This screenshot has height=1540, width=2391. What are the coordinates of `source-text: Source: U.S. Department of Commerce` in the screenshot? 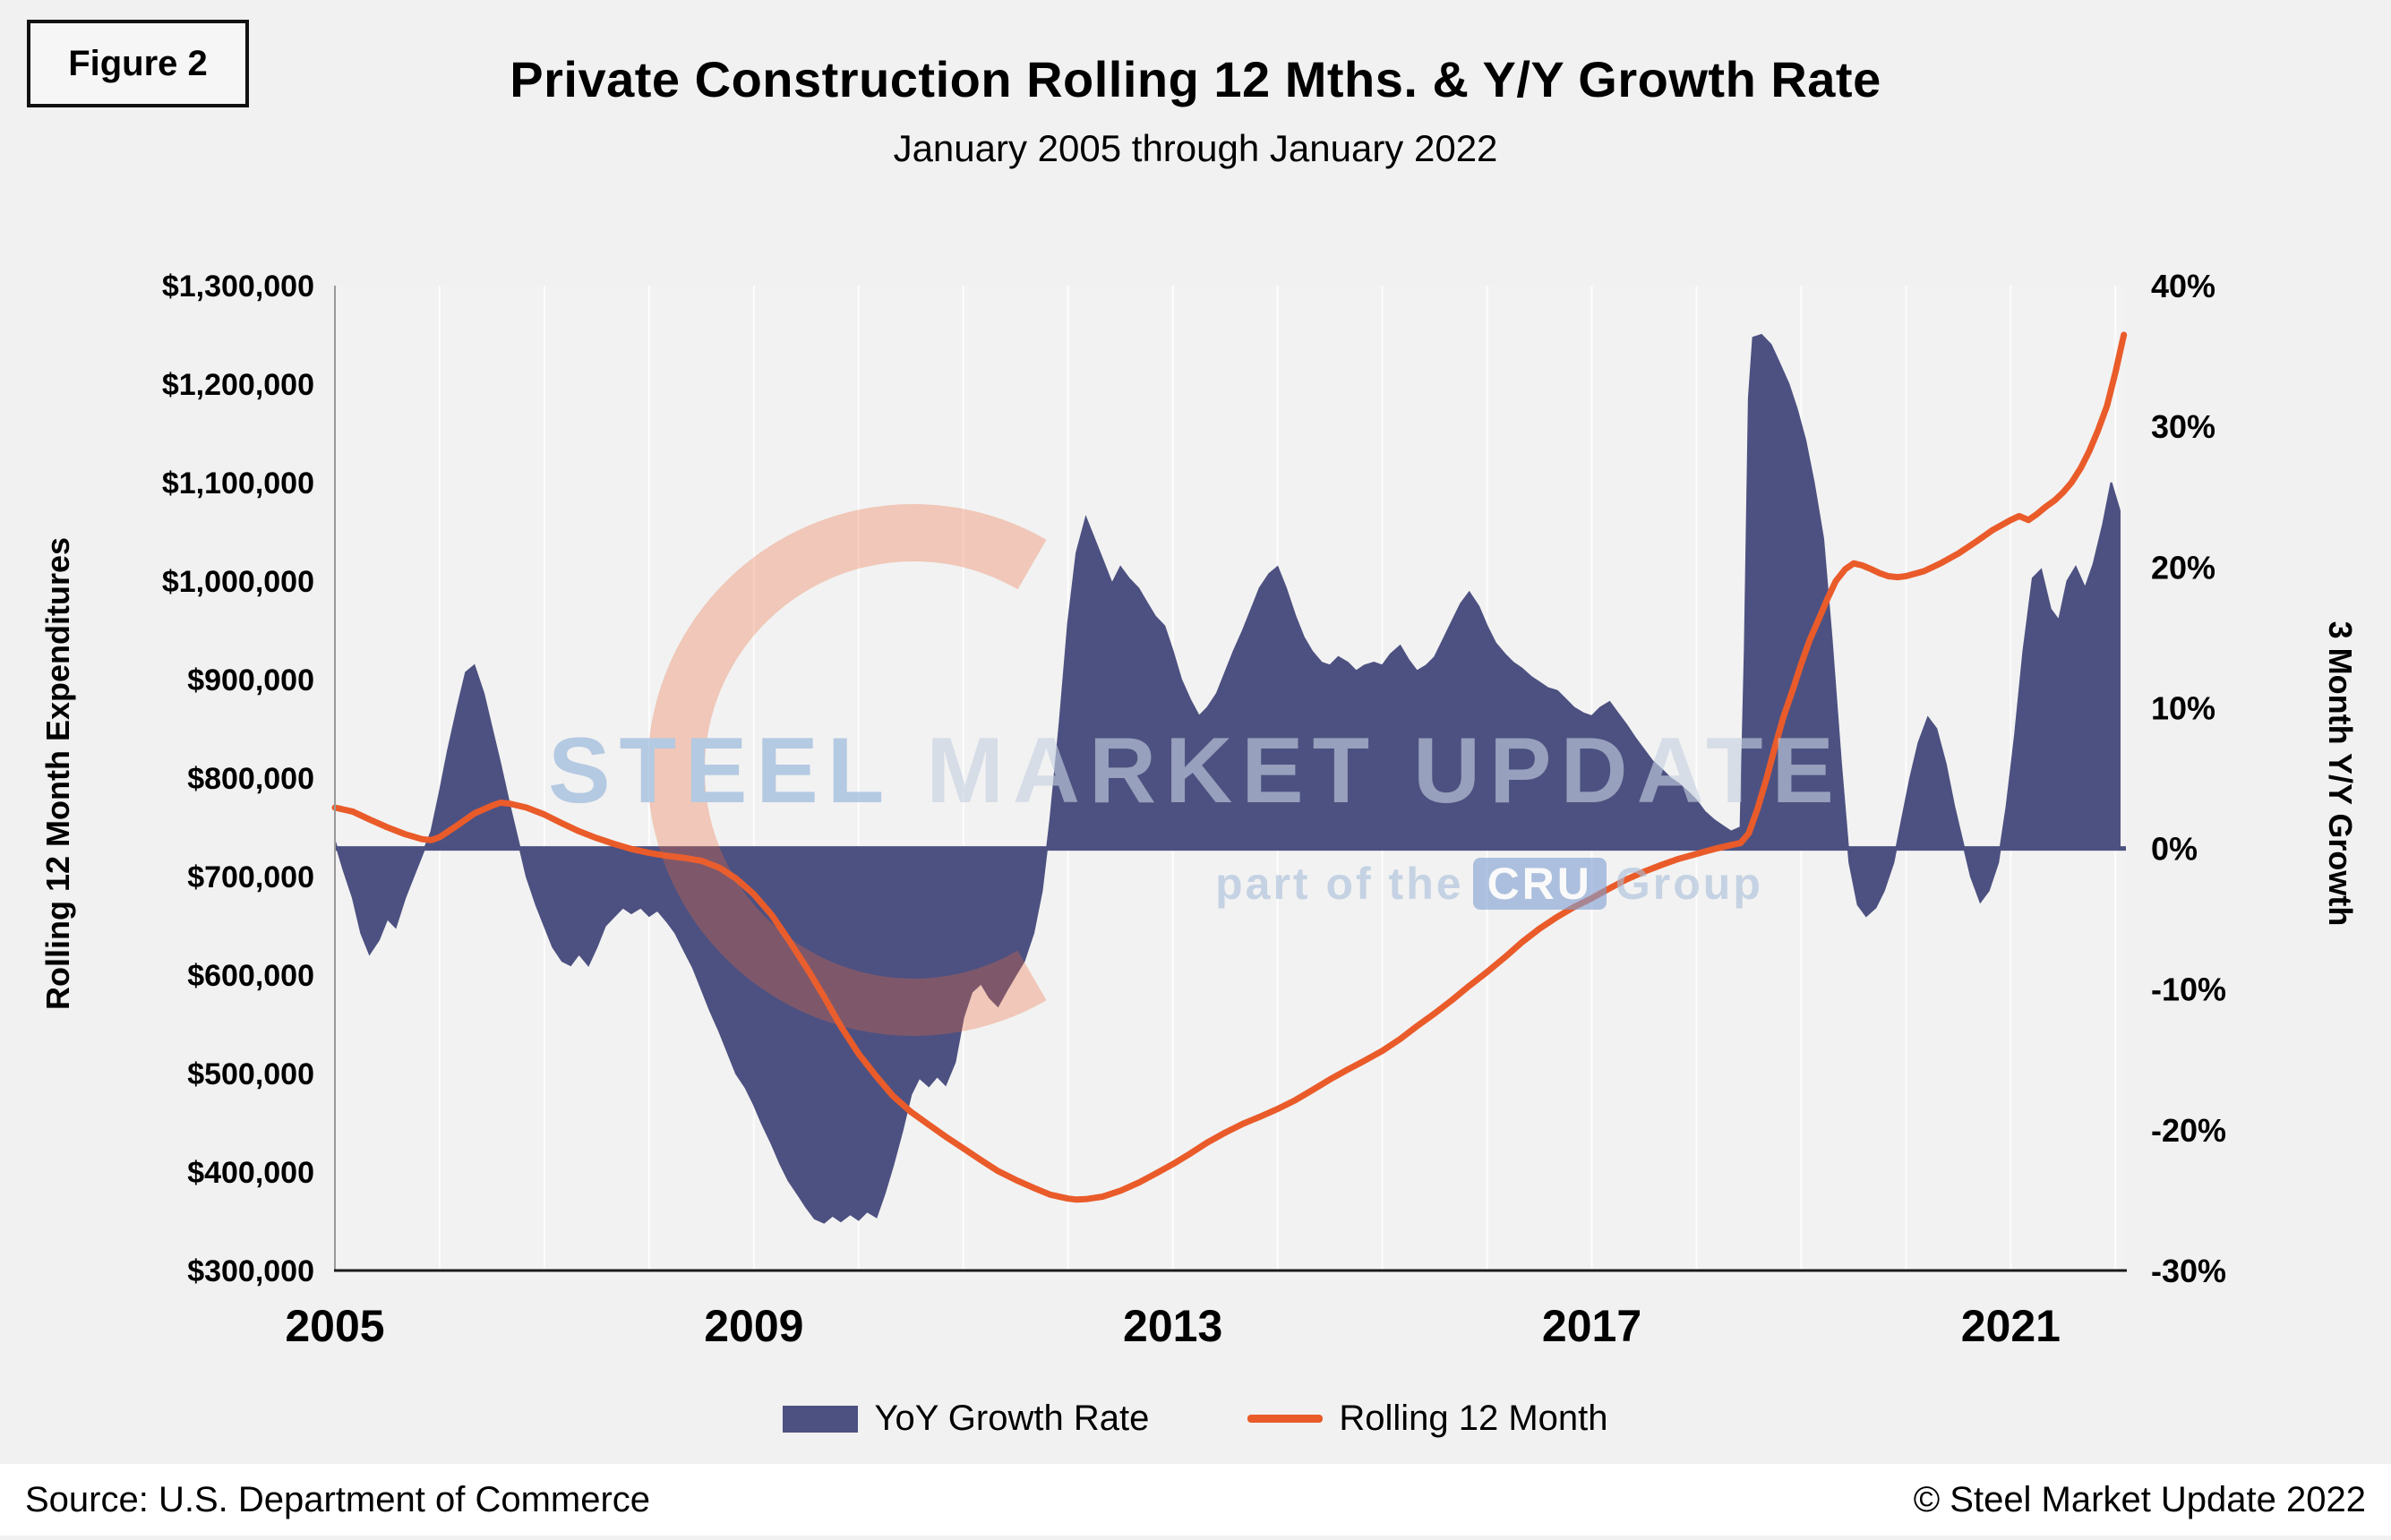 It's located at (338, 1499).